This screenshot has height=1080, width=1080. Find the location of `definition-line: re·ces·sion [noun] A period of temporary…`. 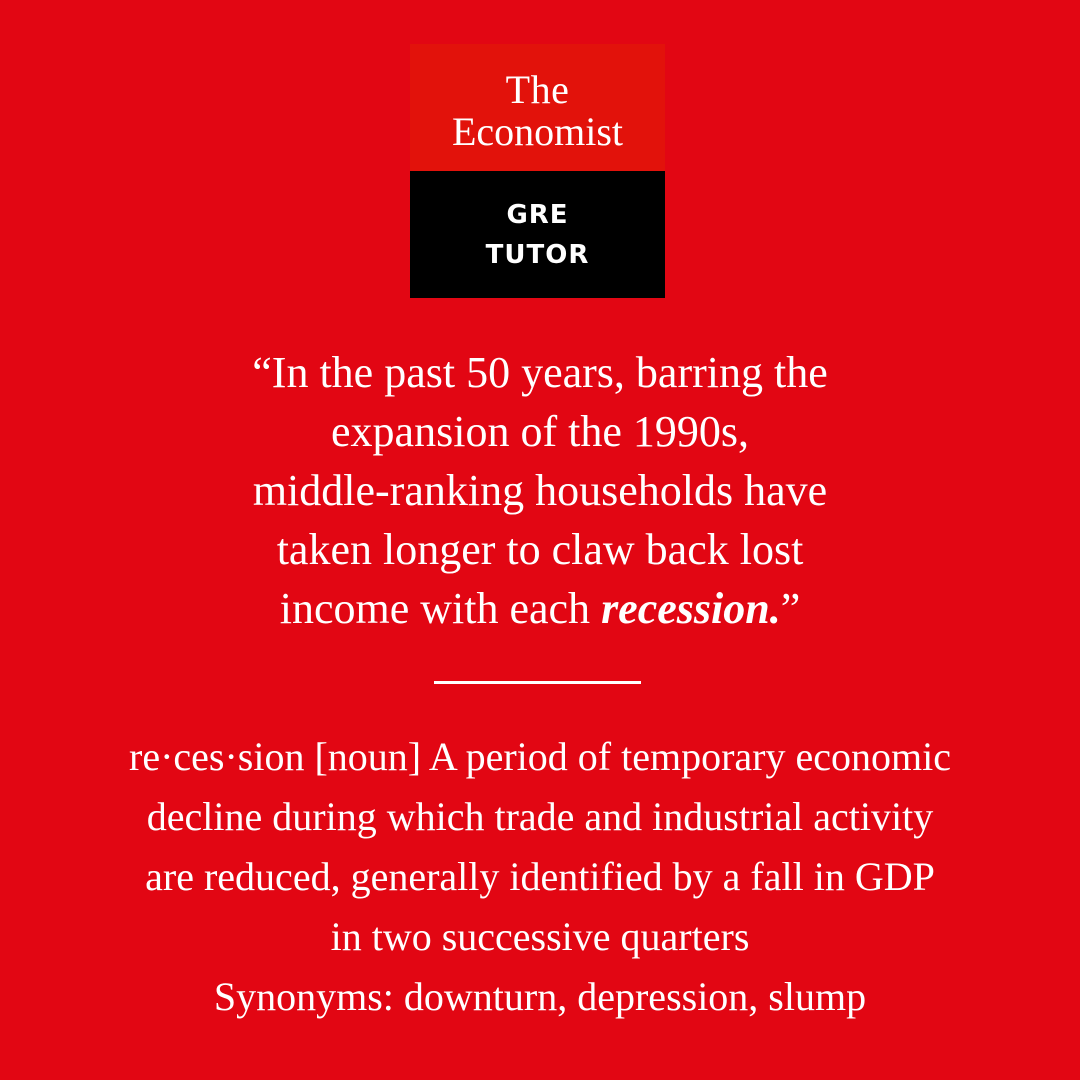

definition-line: re·ces·sion [noun] A period of temporary… is located at coordinates (540, 756).